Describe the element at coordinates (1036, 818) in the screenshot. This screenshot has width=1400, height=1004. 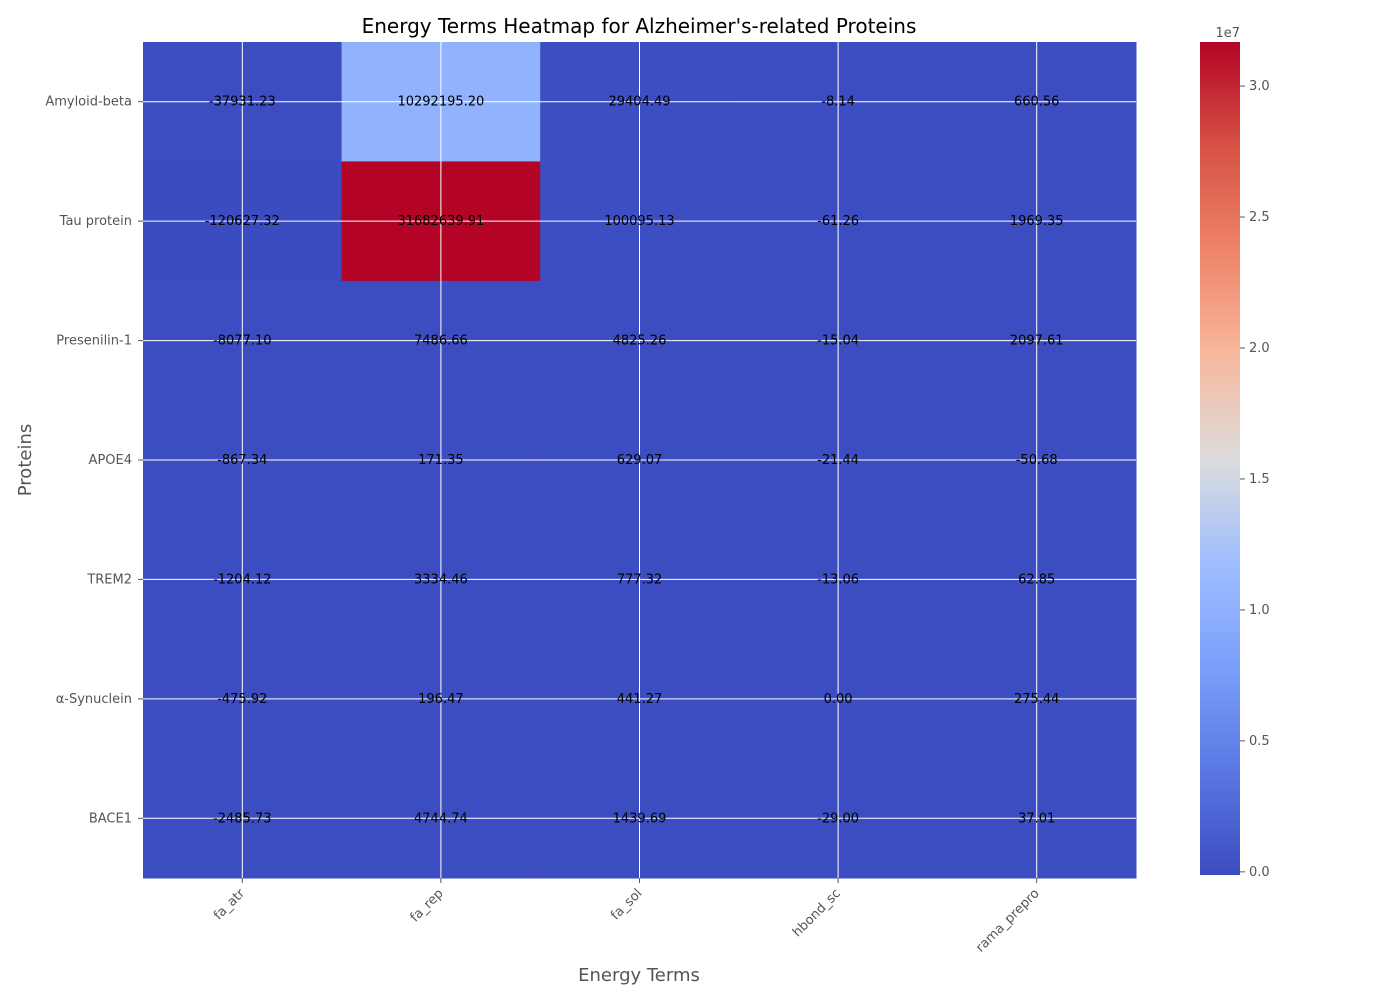
I see `cell-value-label: 37.01` at that location.